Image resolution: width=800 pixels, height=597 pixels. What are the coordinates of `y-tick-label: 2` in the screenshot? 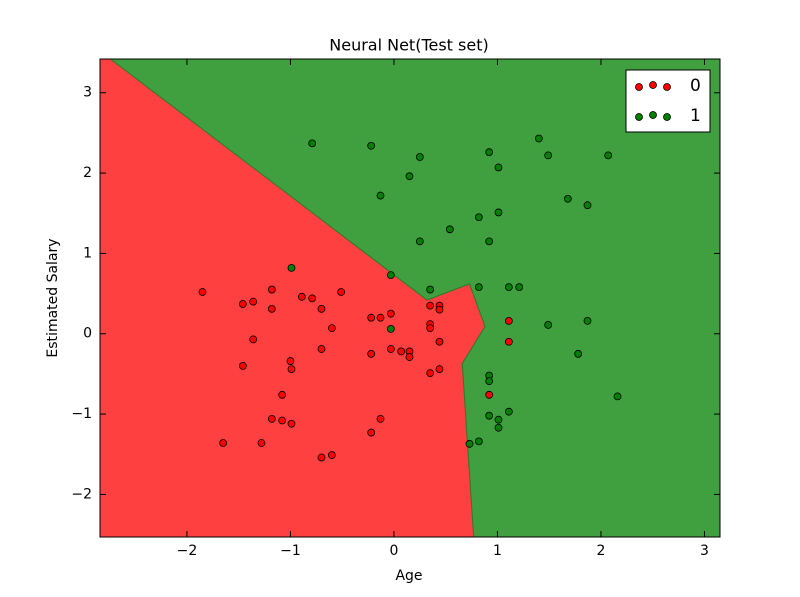 It's located at (87, 173).